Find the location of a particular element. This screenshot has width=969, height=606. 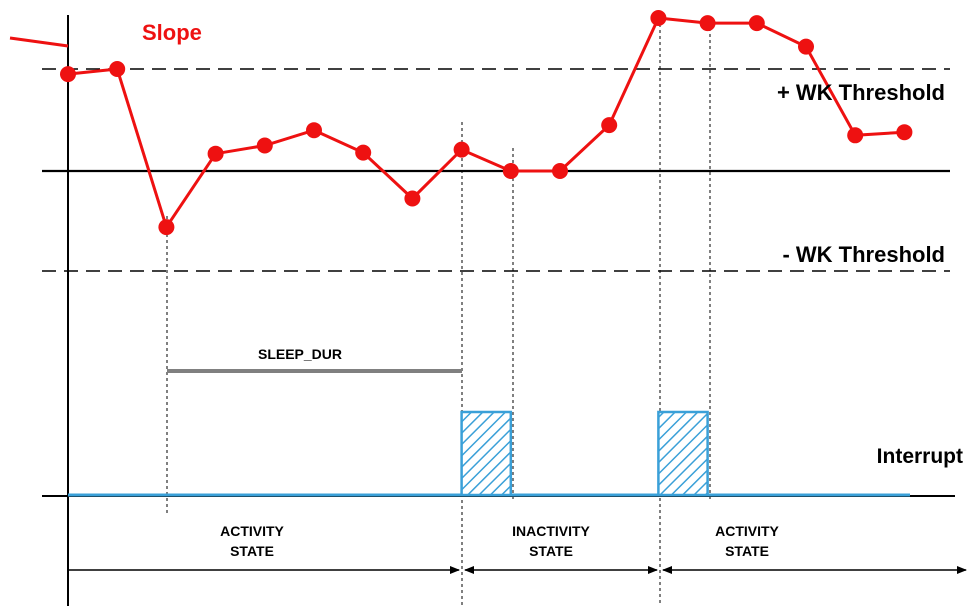

slope-lead-in is located at coordinates (39, 42).